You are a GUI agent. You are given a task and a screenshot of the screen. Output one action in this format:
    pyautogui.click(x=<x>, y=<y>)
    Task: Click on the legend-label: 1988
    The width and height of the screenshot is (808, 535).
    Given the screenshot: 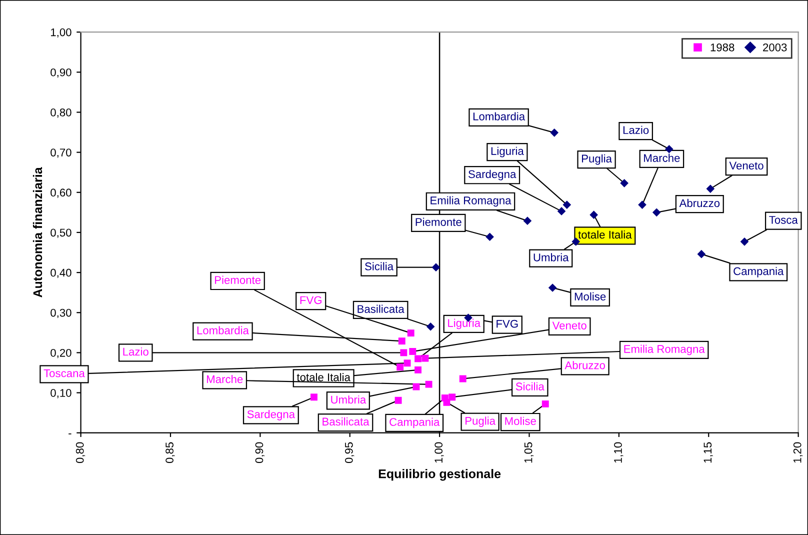 What is the action you would take?
    pyautogui.click(x=722, y=48)
    